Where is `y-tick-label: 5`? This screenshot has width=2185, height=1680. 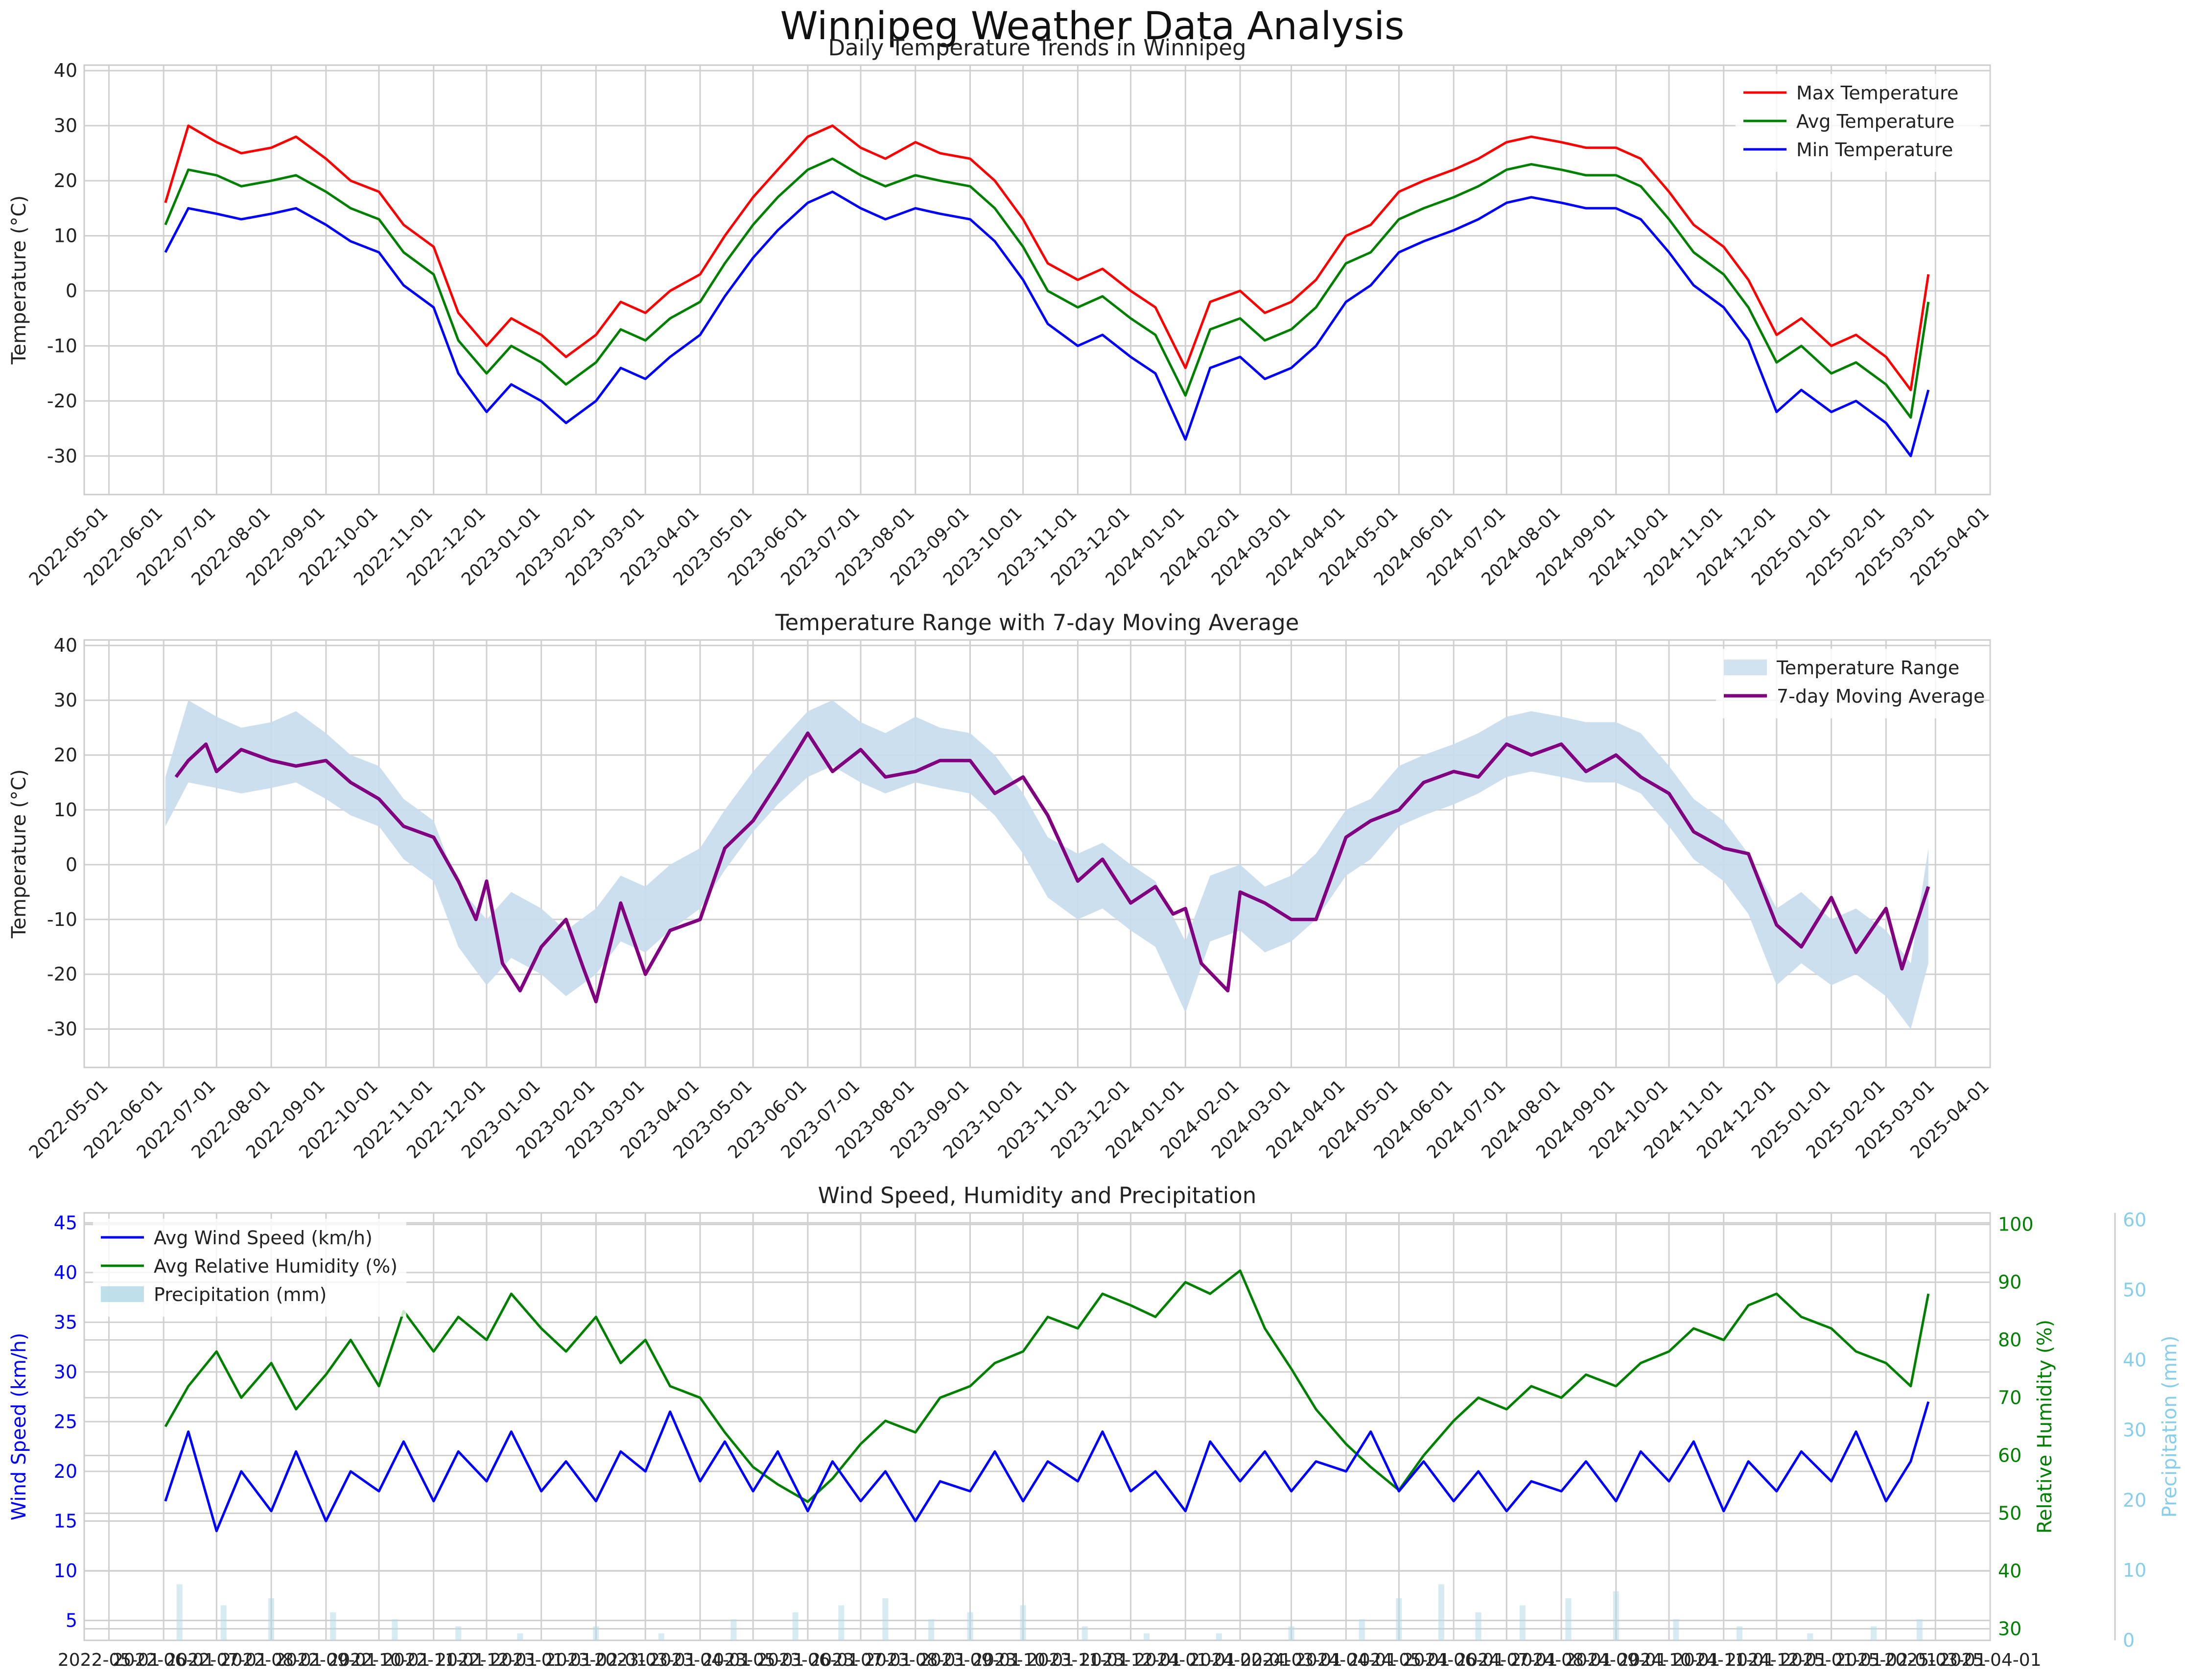 y-tick-label: 5 is located at coordinates (71, 1620).